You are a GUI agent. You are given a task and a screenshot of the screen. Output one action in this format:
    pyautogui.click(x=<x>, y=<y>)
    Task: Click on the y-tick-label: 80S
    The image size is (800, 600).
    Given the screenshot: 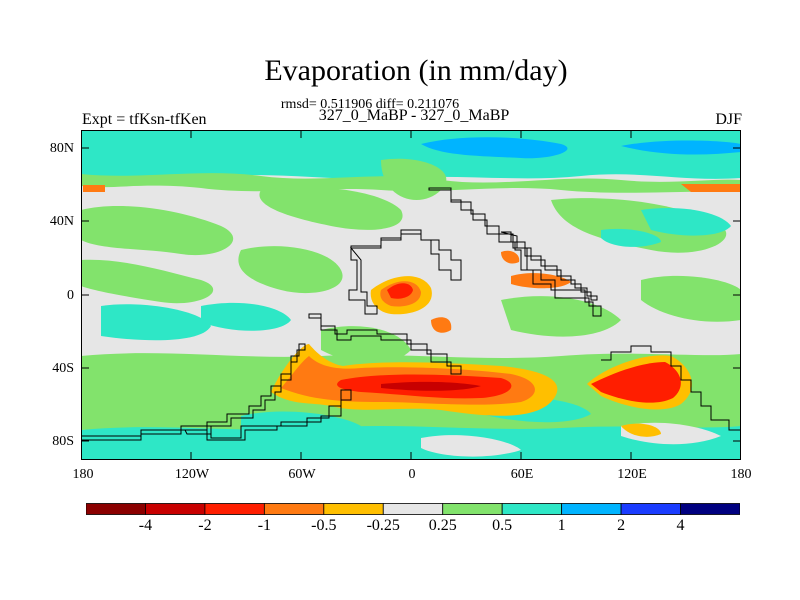 What is the action you would take?
    pyautogui.click(x=63, y=441)
    